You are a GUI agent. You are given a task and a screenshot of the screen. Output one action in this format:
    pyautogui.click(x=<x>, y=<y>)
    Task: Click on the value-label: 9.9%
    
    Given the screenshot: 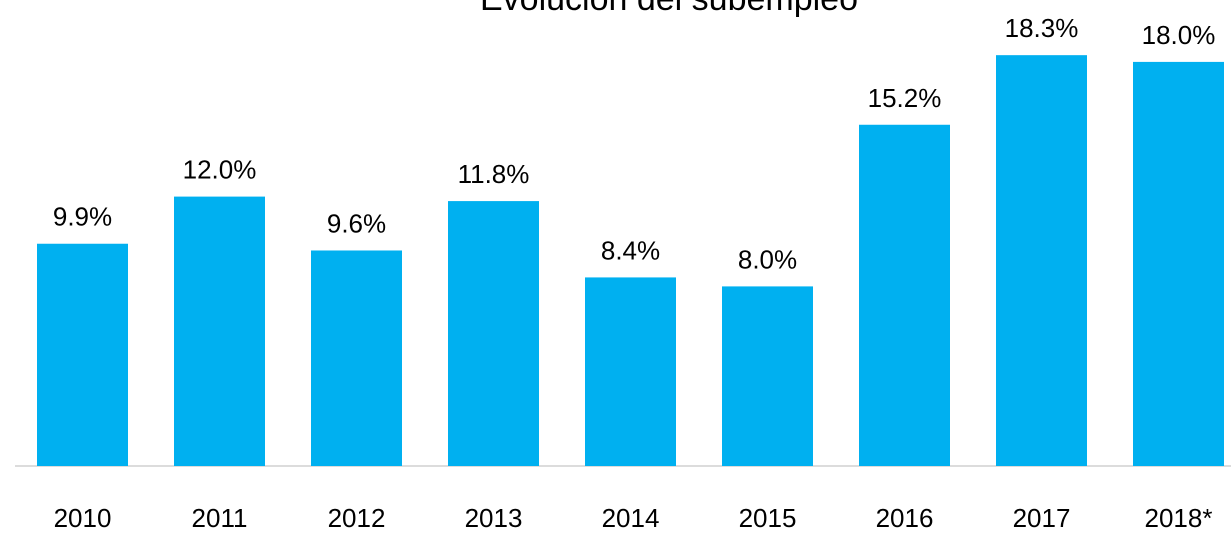 What is the action you would take?
    pyautogui.click(x=82, y=217)
    